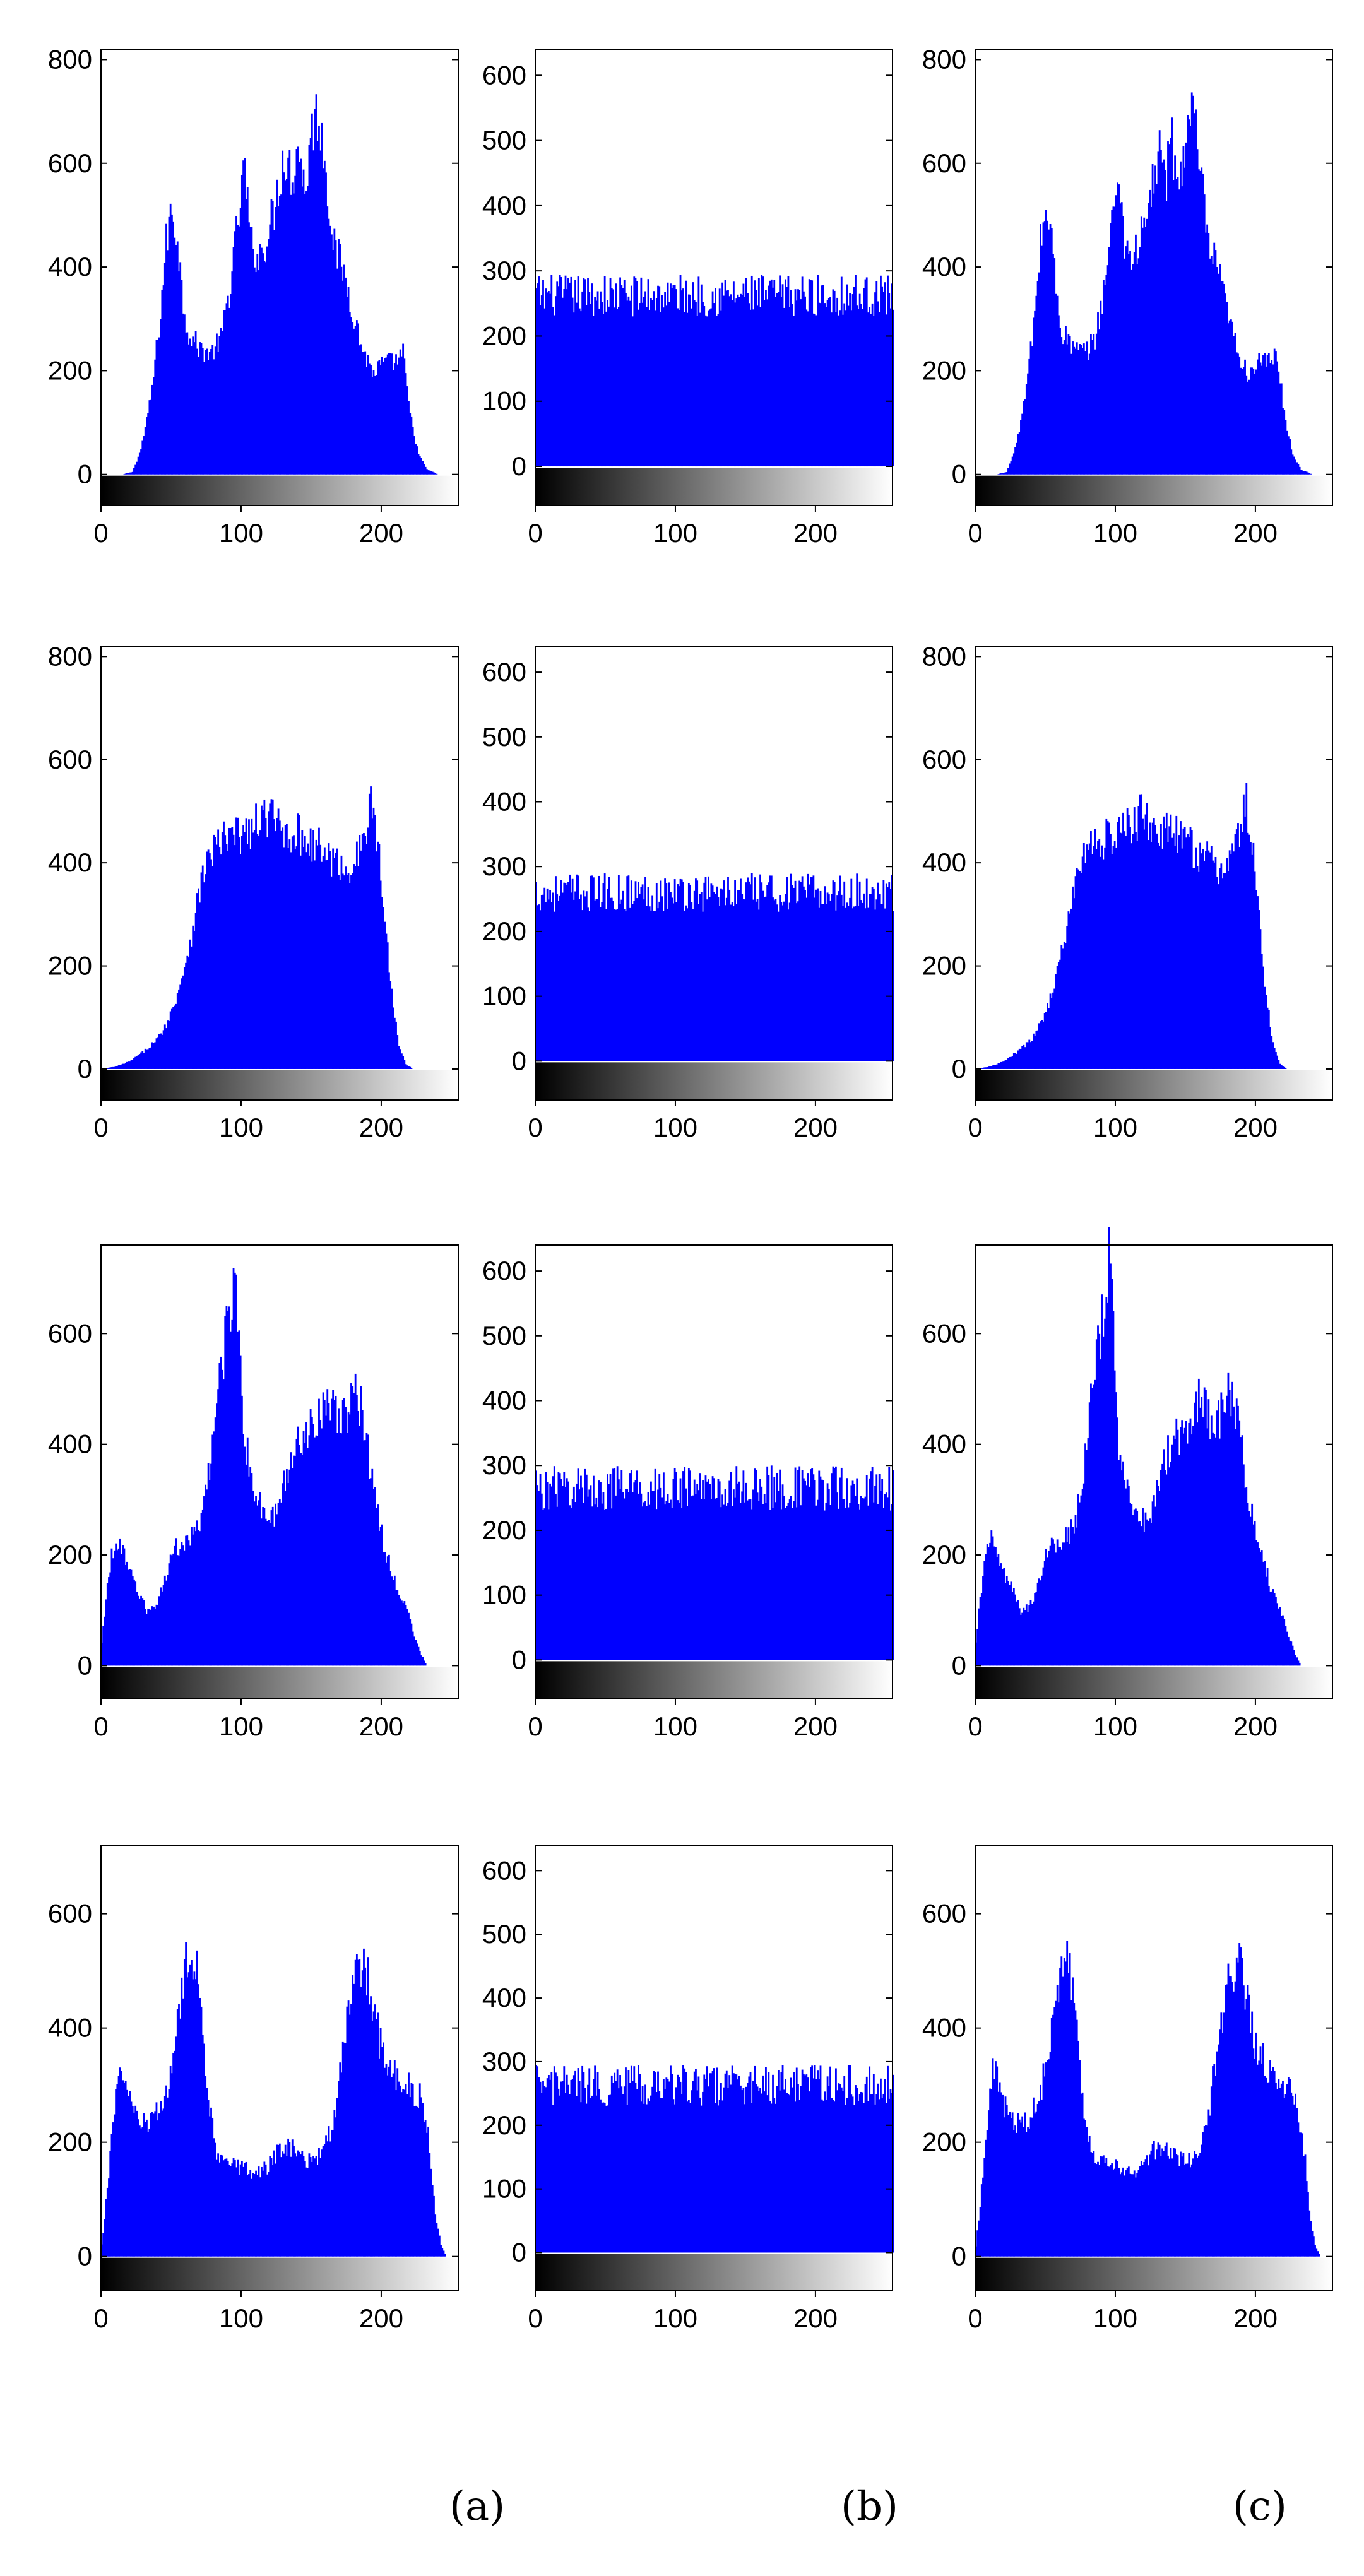 The image size is (1364, 2576). What do you see at coordinates (944, 2028) in the screenshot?
I see `y-tick-label: 400` at bounding box center [944, 2028].